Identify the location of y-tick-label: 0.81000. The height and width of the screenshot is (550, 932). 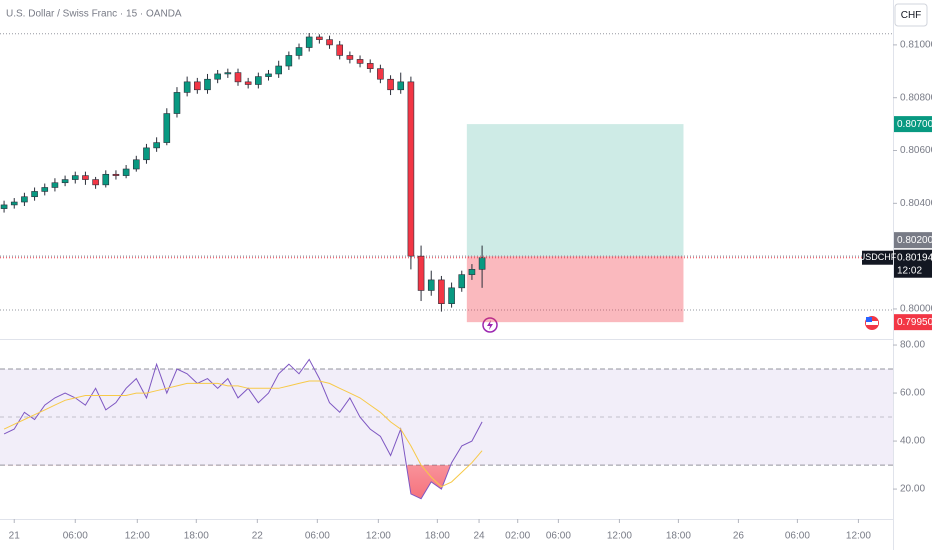
(916, 45).